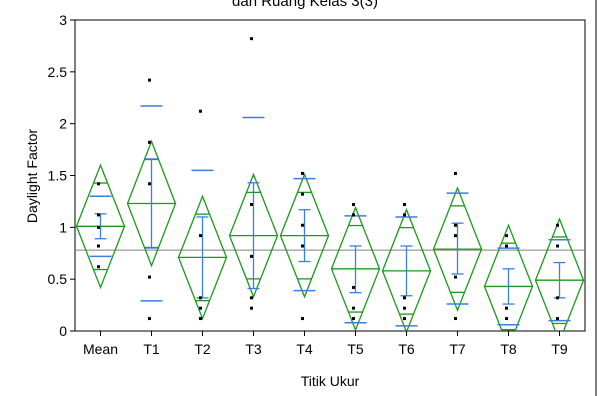 This screenshot has height=396, width=608. What do you see at coordinates (63, 124) in the screenshot?
I see `y-tick-label: 2` at bounding box center [63, 124].